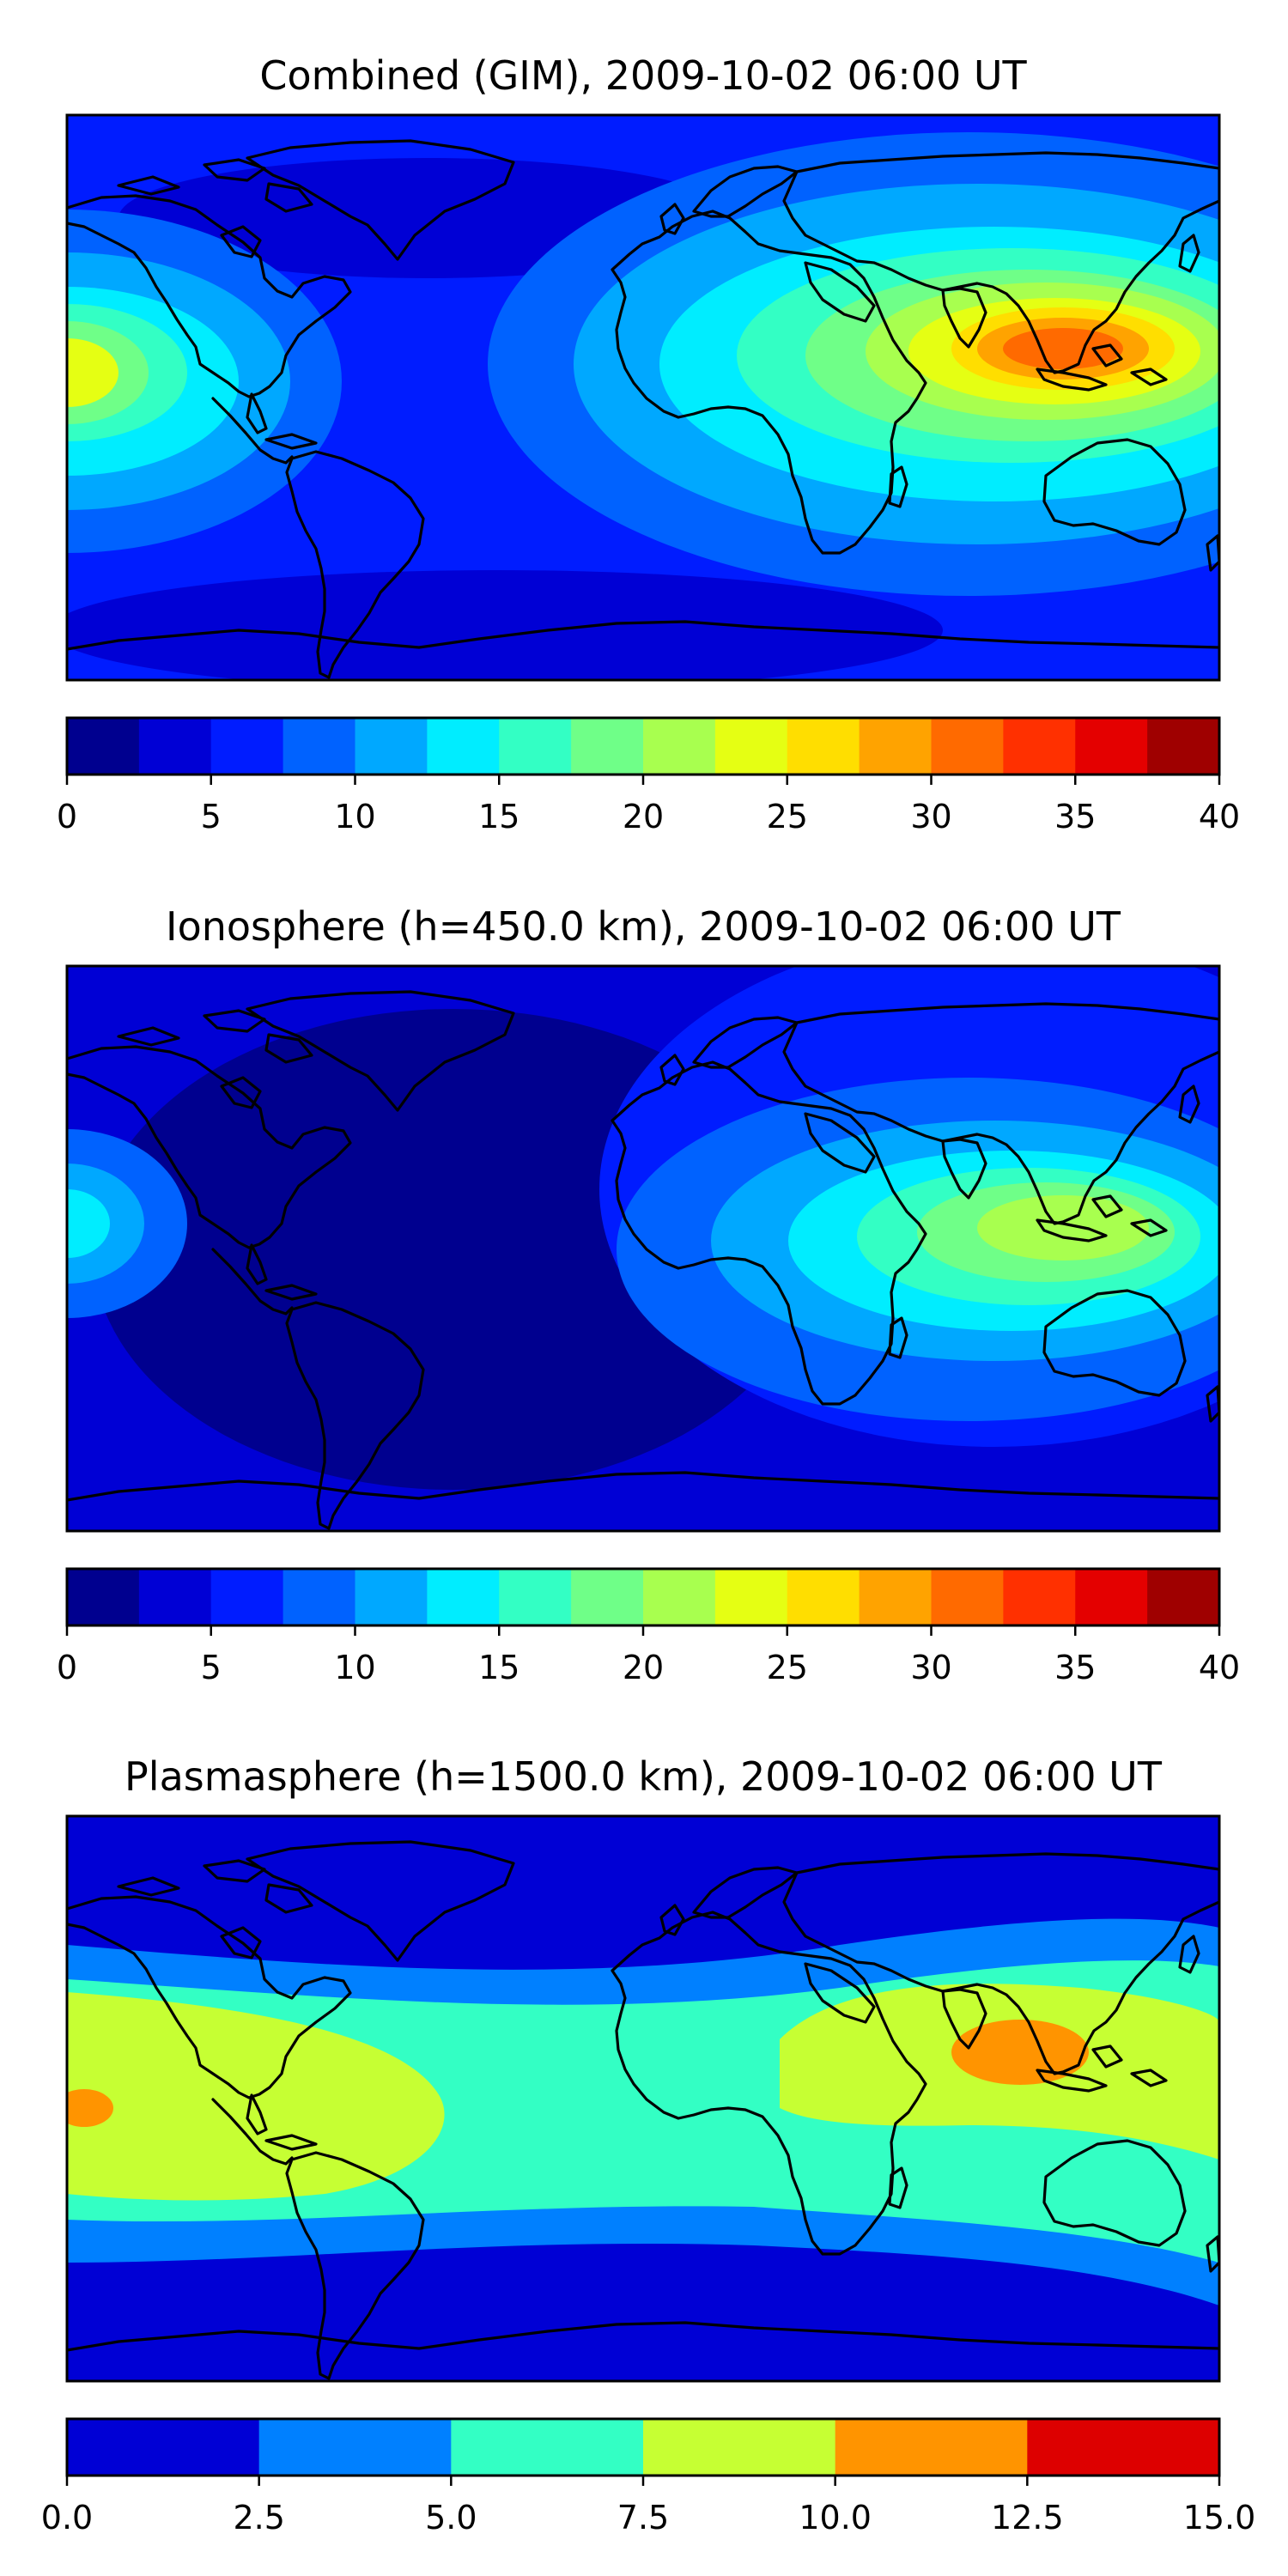  I want to click on colorbar-tick-label: 12.5, so click(1027, 2518).